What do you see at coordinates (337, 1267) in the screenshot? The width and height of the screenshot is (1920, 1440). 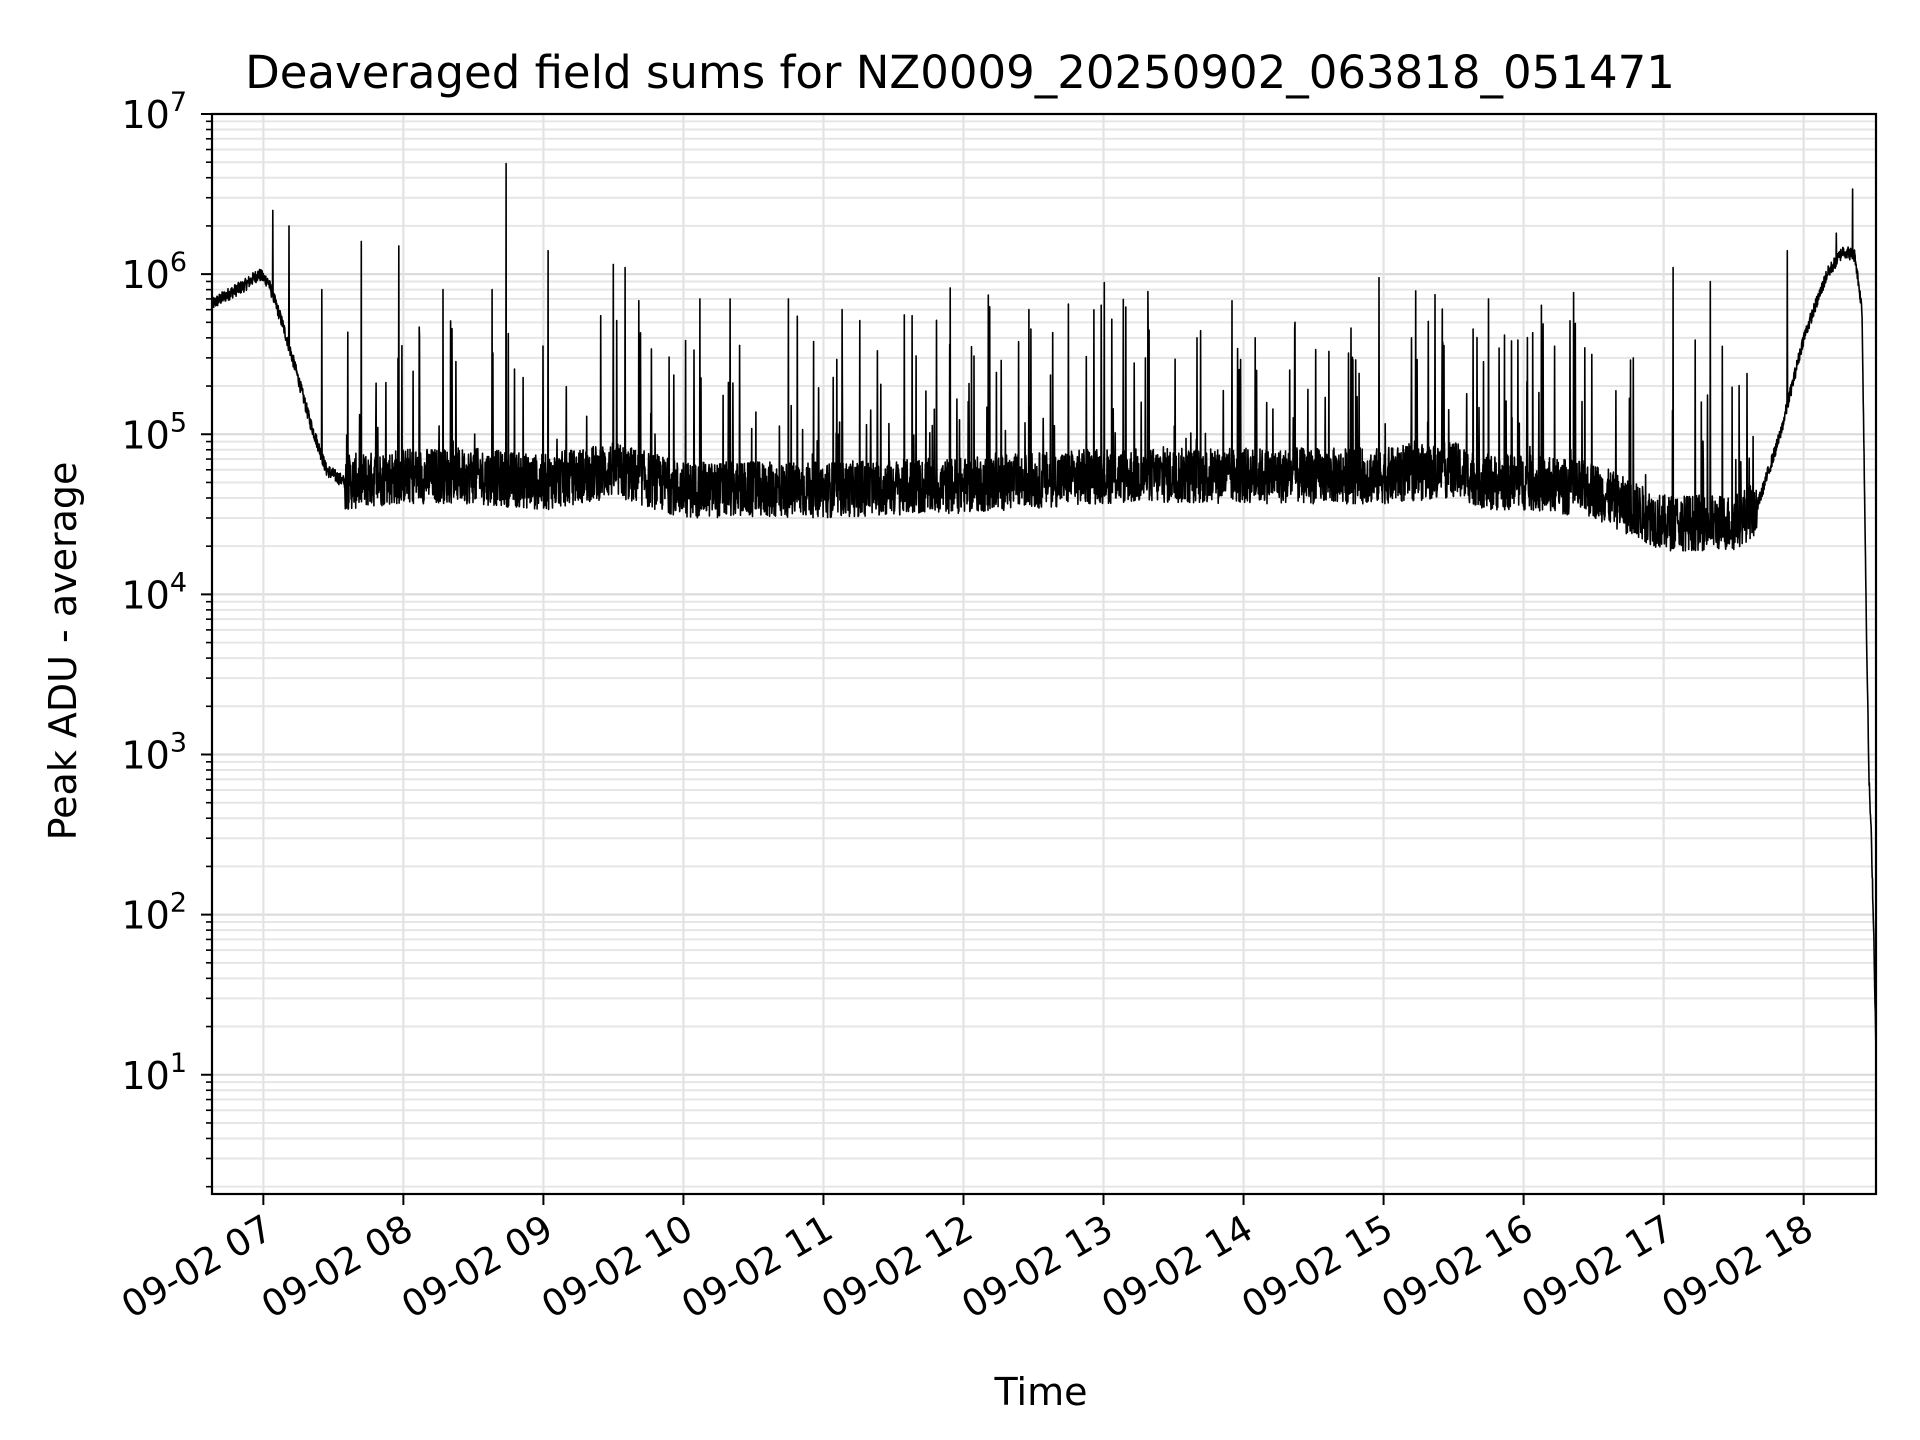 I see `x-tick-label: 09-02 08` at bounding box center [337, 1267].